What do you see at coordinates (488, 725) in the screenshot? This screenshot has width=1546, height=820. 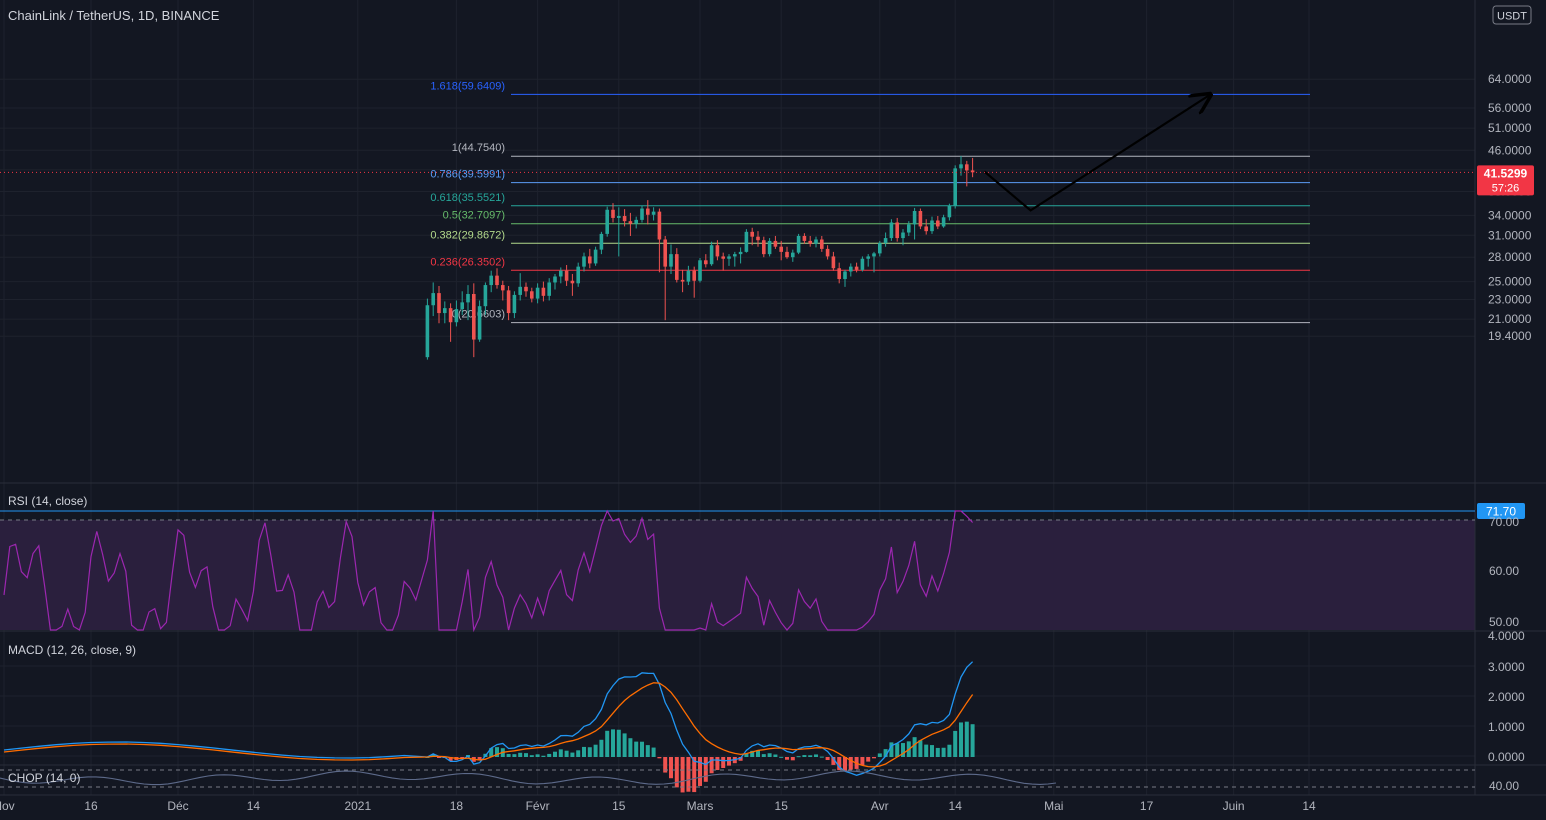 I see `macd-signal-line` at bounding box center [488, 725].